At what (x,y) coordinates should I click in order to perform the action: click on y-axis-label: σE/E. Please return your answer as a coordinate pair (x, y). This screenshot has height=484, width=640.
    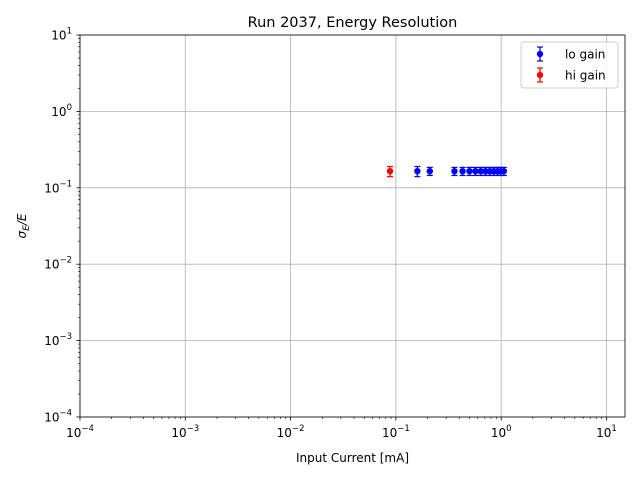
    Looking at the image, I should click on (23, 225).